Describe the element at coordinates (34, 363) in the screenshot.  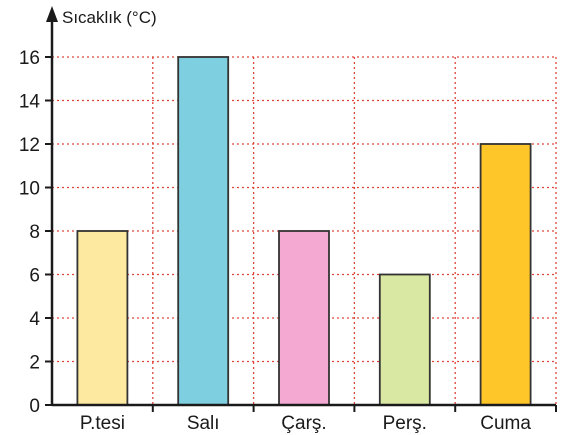
I see `y-tick-label-1: 2` at that location.